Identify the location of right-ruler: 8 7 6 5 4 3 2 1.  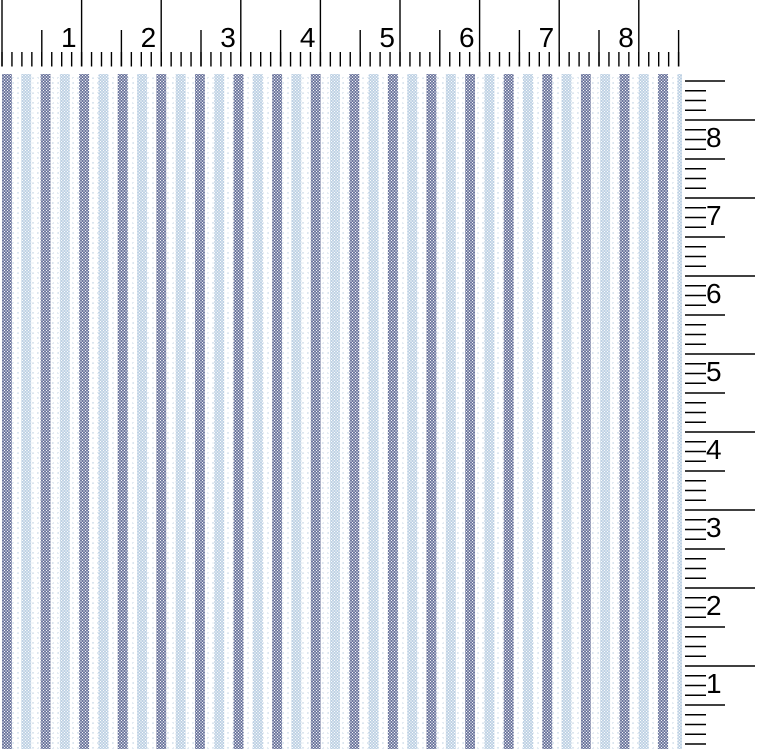
(720, 412).